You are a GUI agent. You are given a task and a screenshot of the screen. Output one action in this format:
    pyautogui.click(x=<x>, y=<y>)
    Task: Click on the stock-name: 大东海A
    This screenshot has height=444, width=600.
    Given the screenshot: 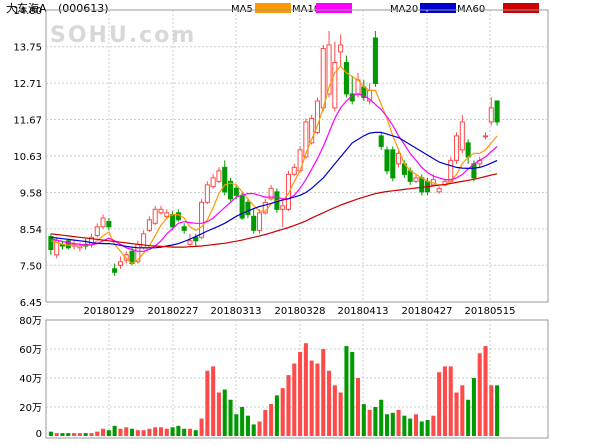 What is the action you would take?
    pyautogui.click(x=26, y=8)
    